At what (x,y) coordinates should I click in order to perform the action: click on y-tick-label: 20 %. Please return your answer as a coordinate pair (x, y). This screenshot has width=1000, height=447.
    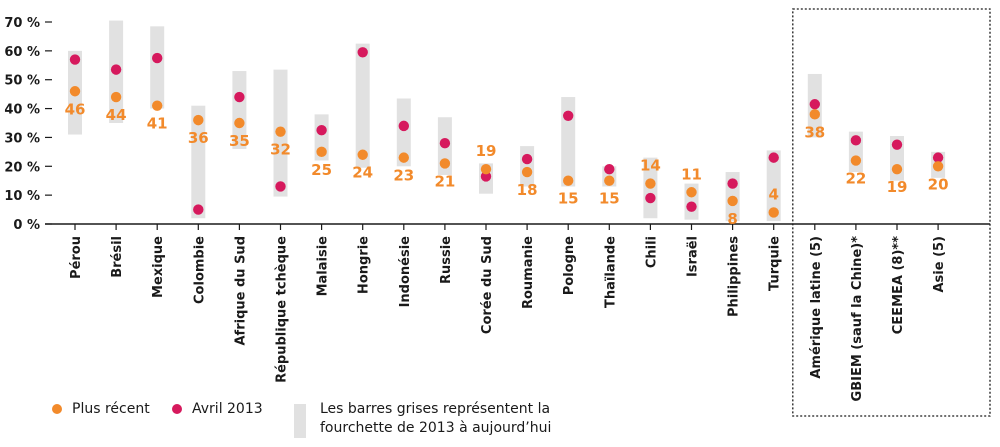
    Looking at the image, I should click on (22, 167).